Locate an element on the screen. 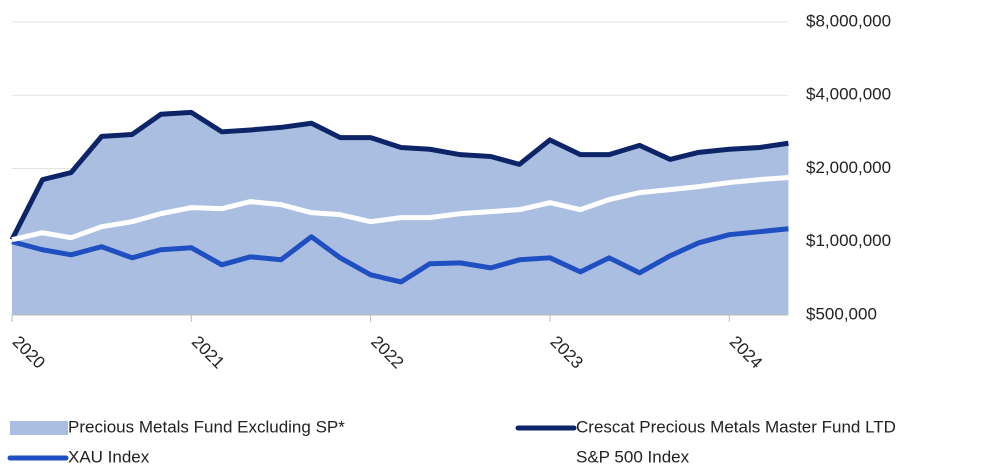 The image size is (981, 473). legend-label: Crescat Precious Metals Master Fund LTD is located at coordinates (736, 426).